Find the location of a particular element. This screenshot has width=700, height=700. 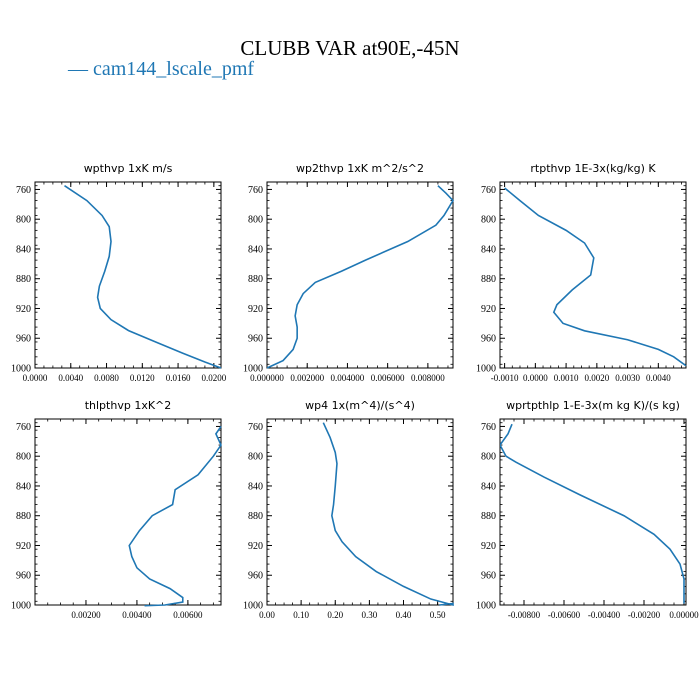

x-tick-label: 0.20 is located at coordinates (335, 615).